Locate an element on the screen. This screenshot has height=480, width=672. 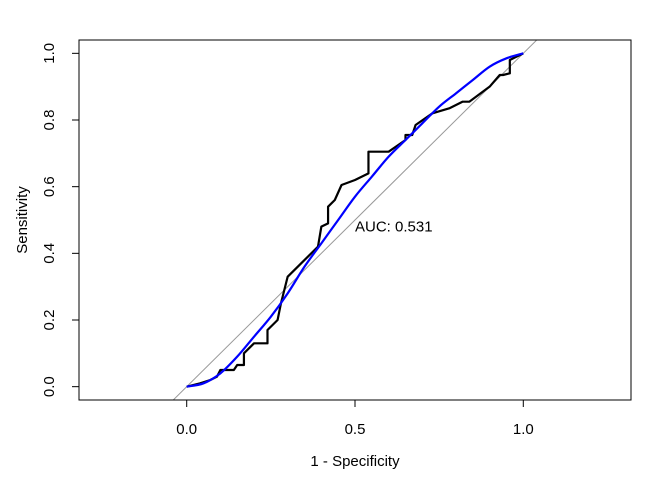
y-tick-label: 0.4 is located at coordinates (49, 253).